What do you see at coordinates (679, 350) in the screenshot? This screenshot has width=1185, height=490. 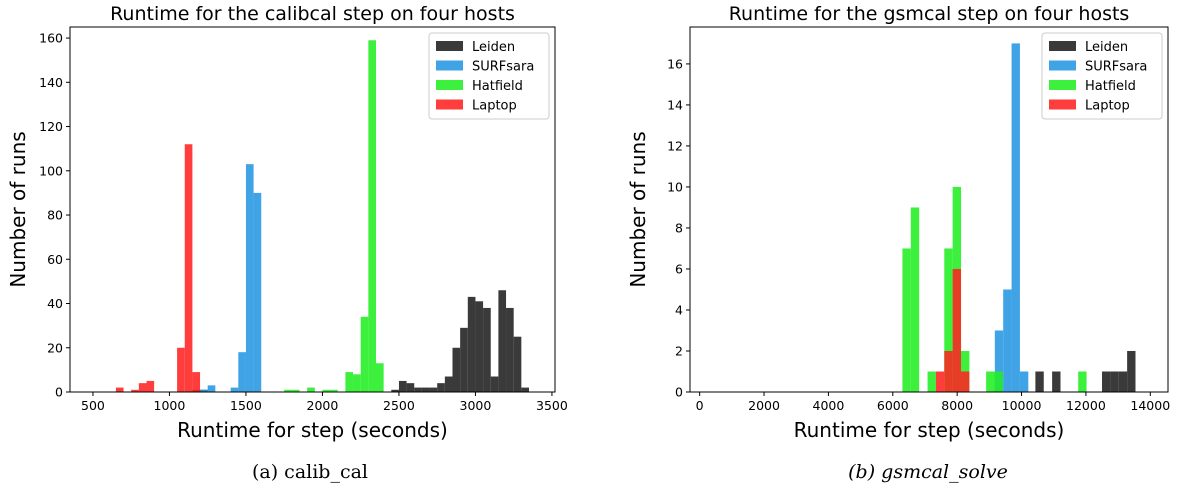 I see `y-tick-label: 2` at bounding box center [679, 350].